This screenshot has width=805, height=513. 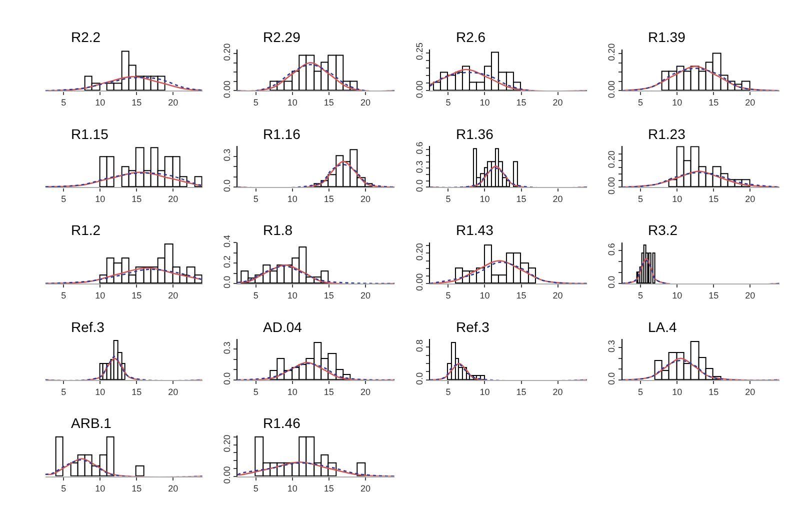 I want to click on y-tick-label: 0.8, so click(x=419, y=346).